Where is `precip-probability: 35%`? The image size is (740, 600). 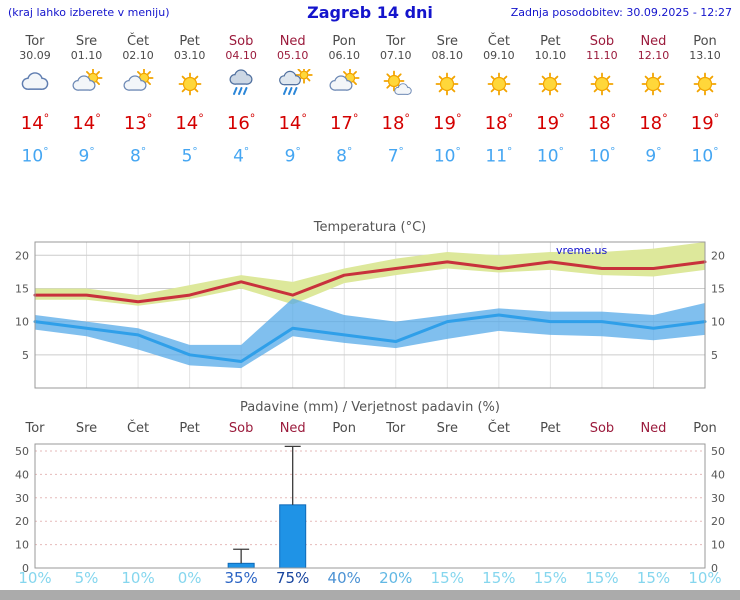
precip-probability: 35% is located at coordinates (241, 578).